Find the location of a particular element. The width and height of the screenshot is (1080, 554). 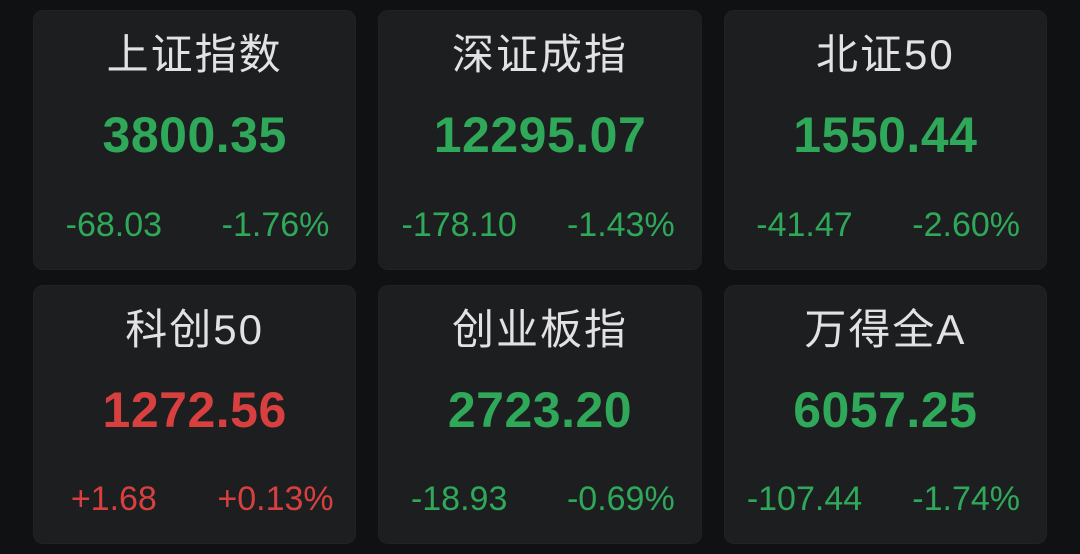

index-change: +1.68 is located at coordinates (113, 499).